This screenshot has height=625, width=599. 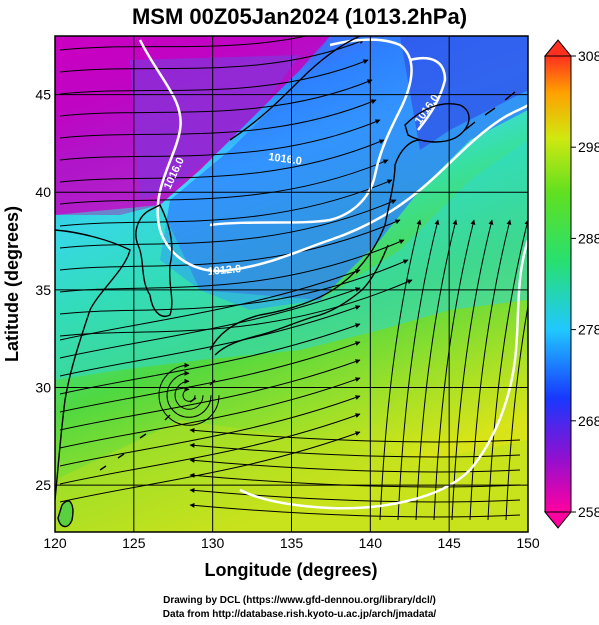 What do you see at coordinates (490, 111) in the screenshot?
I see `islands-kuril` at bounding box center [490, 111].